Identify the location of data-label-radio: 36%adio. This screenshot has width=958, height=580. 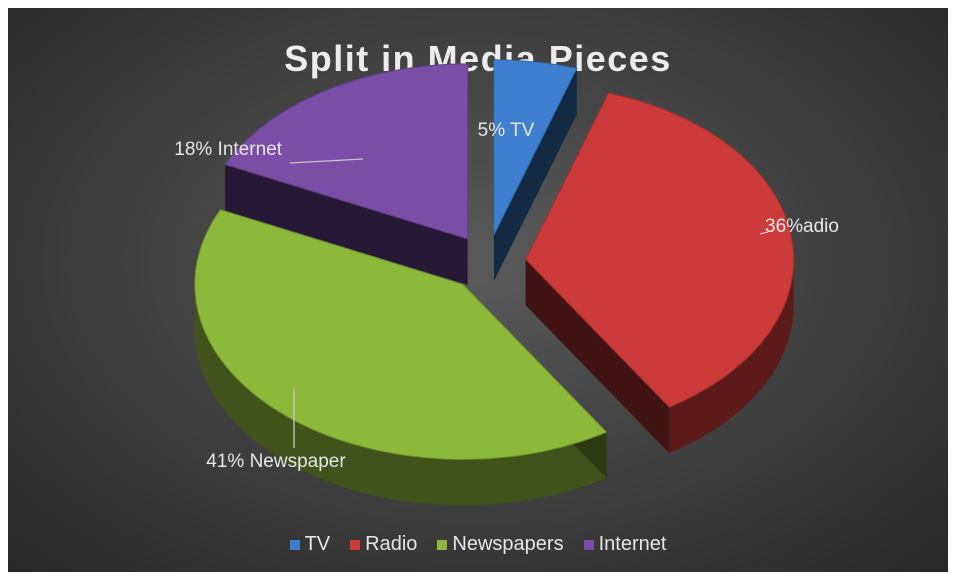
(802, 226).